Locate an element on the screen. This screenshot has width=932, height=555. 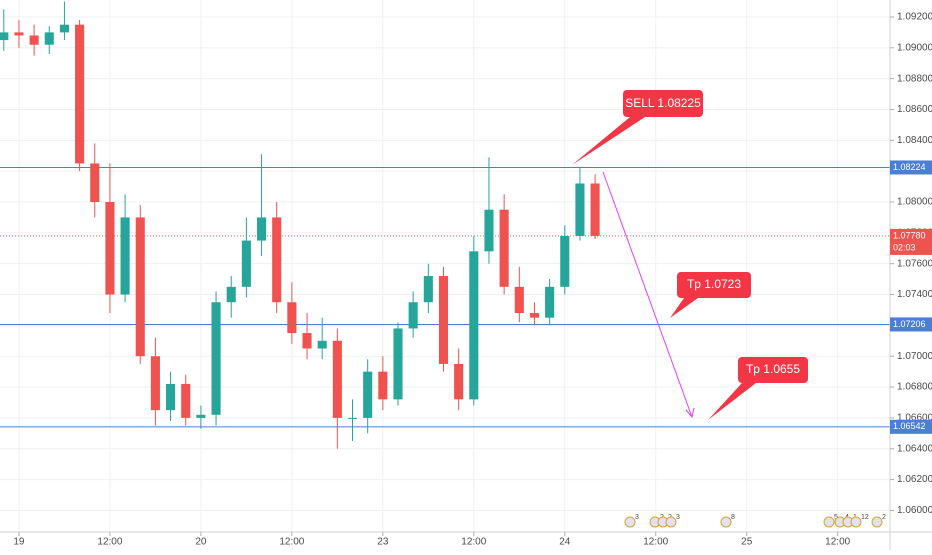
arrow-head is located at coordinates (690, 413).